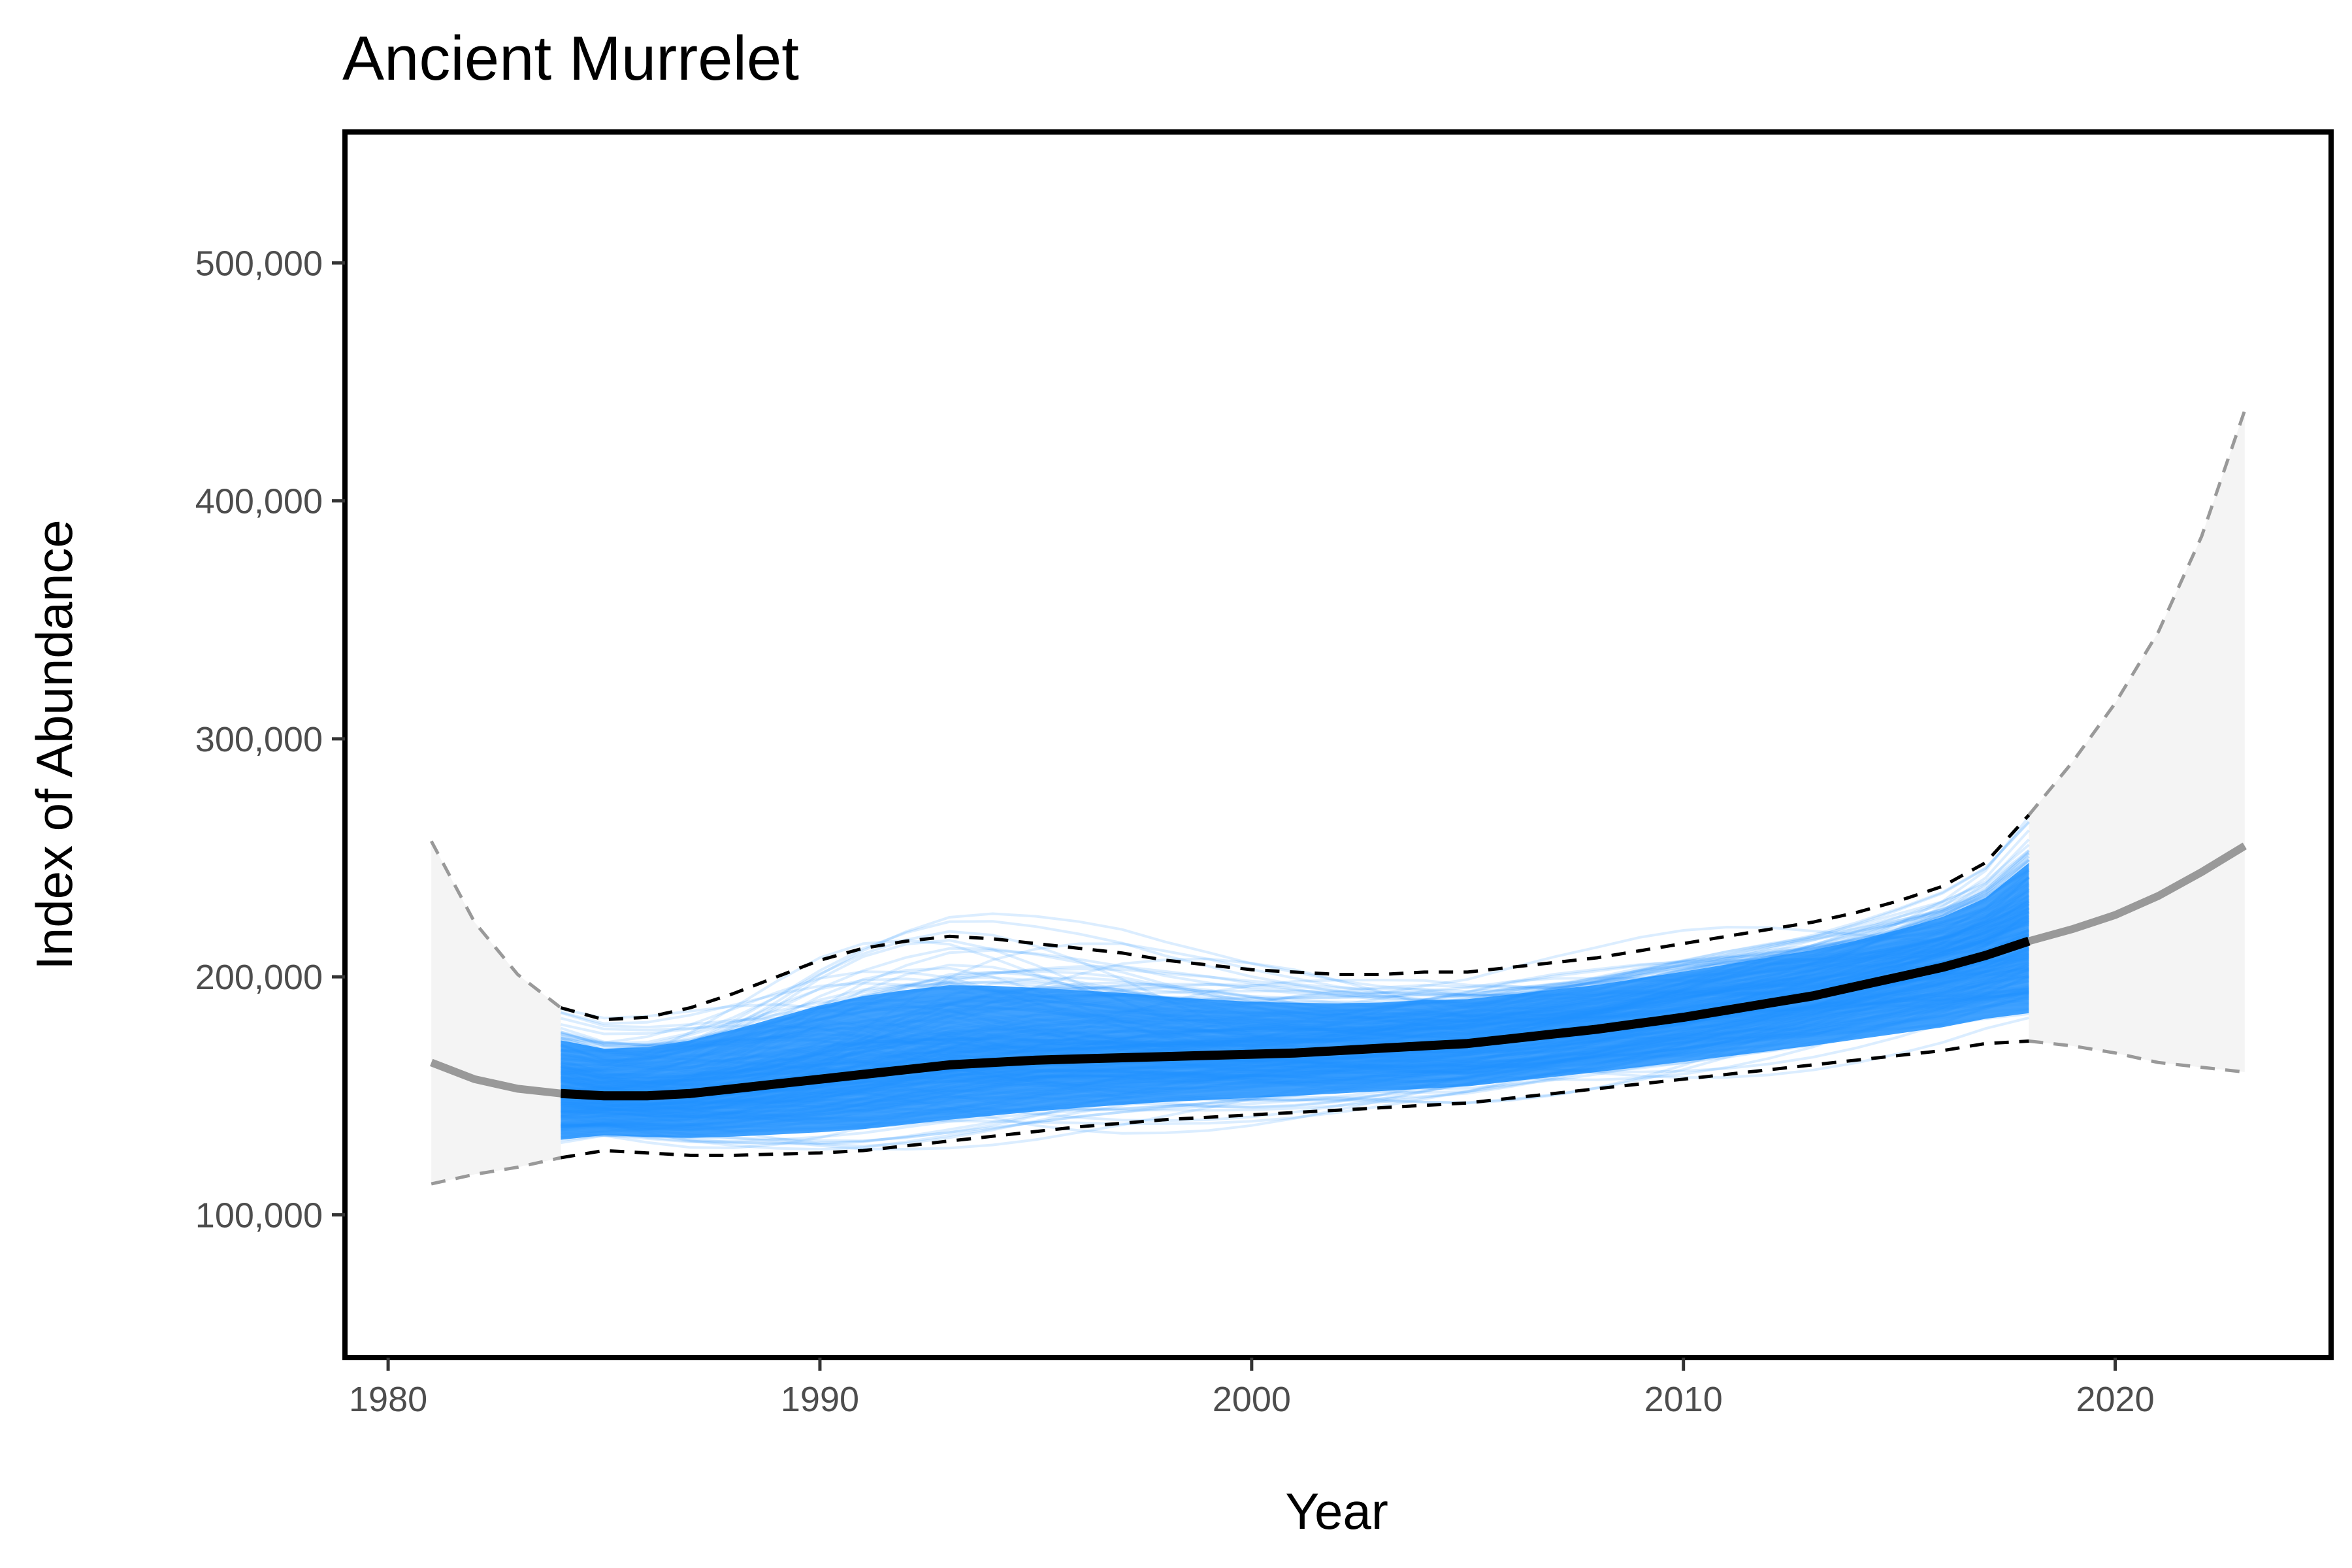 The width and height of the screenshot is (2352, 1568). I want to click on y-tick-label: 500,000, so click(259, 263).